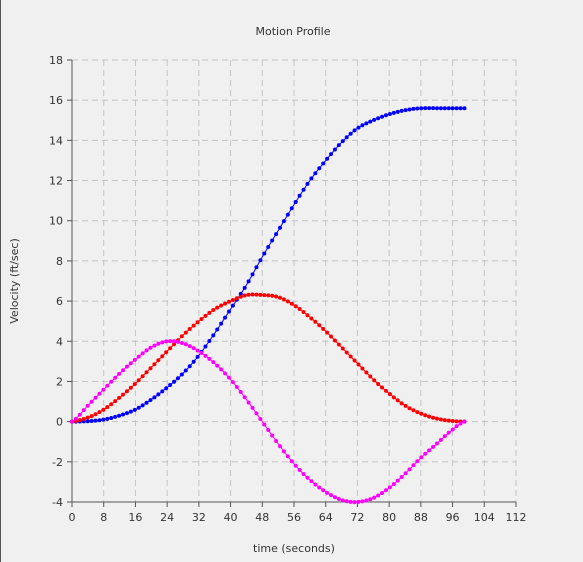  What do you see at coordinates (59, 261) in the screenshot?
I see `y-tick-label: 8` at bounding box center [59, 261].